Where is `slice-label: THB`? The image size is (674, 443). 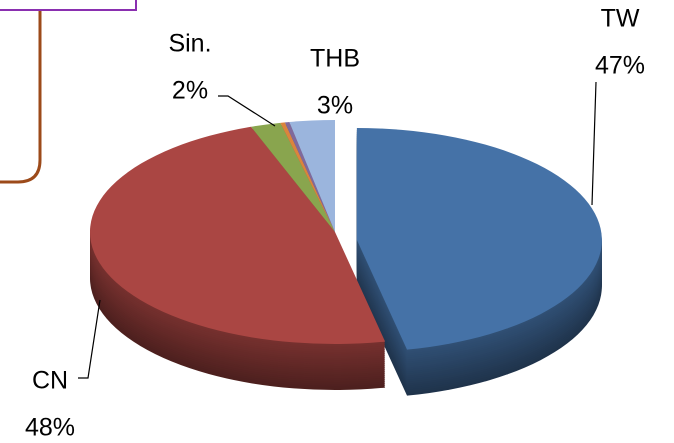
slice-label: THB is located at coordinates (335, 59).